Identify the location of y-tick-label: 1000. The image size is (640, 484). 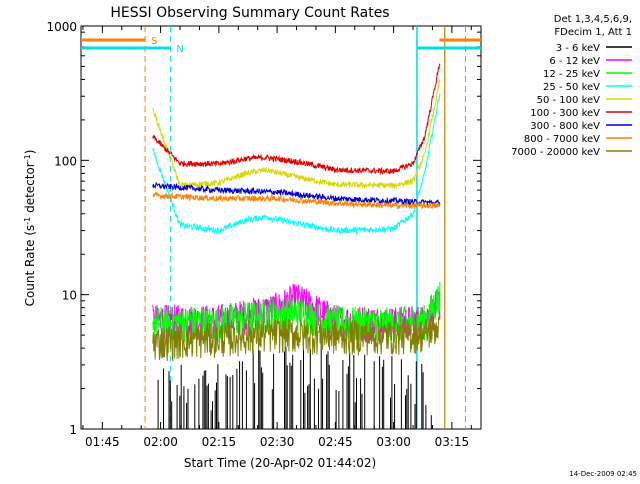
(61, 27).